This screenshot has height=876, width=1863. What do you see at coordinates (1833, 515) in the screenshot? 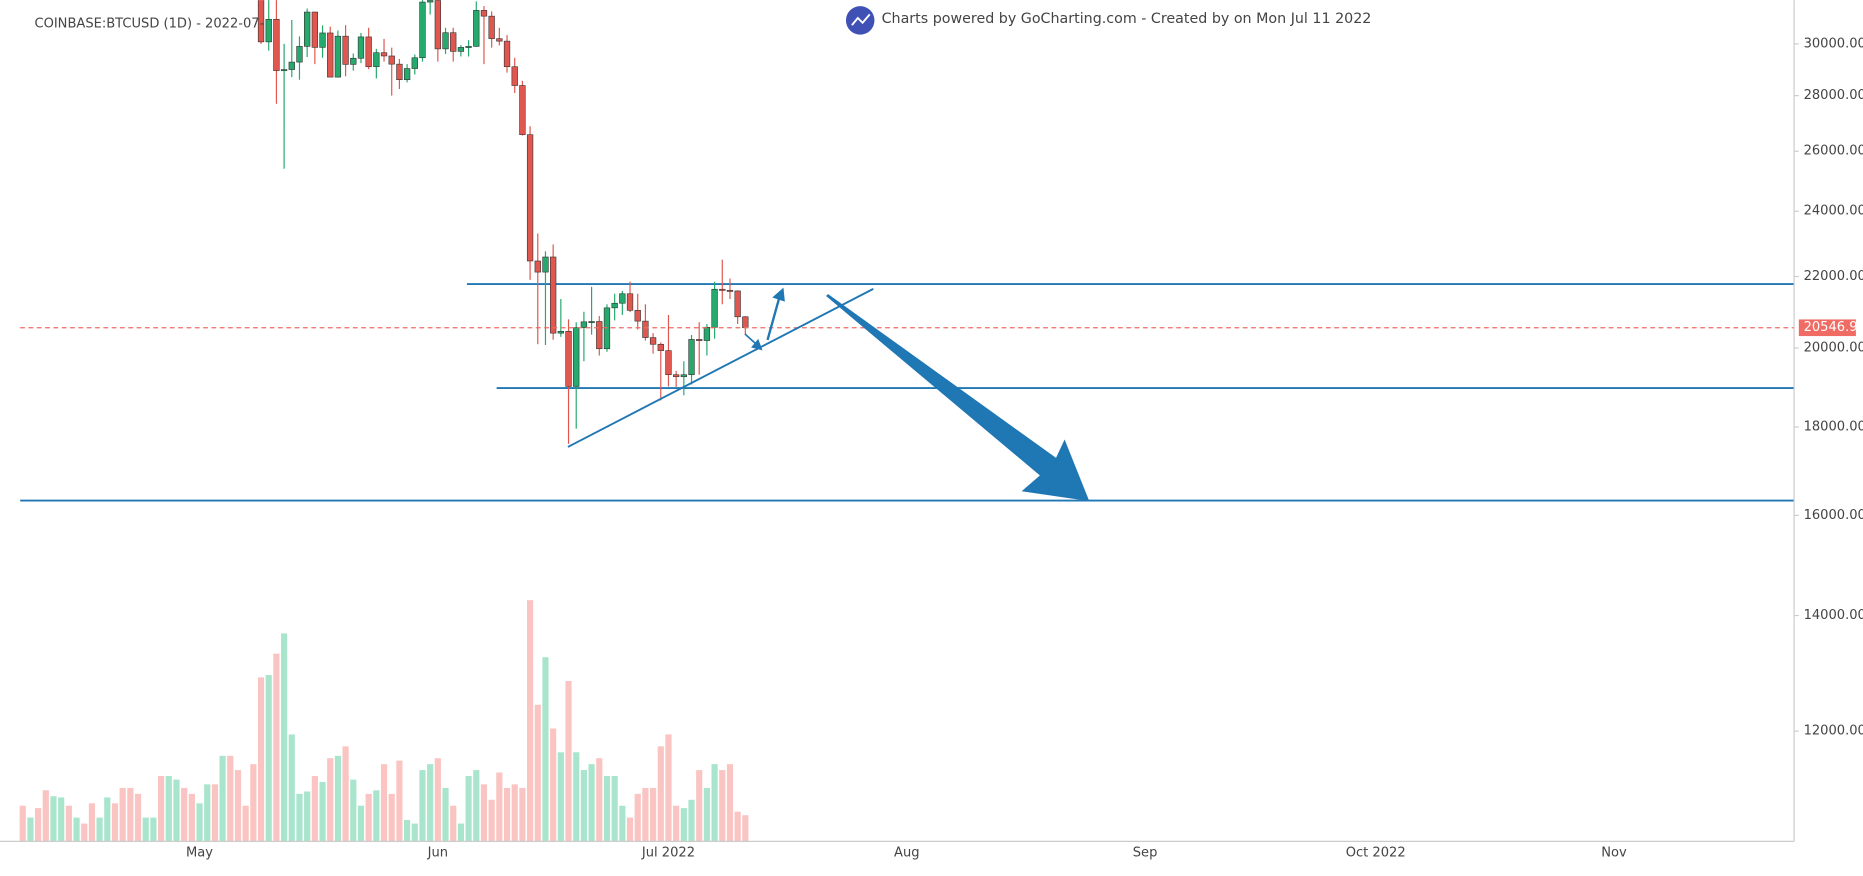
I see `y-tick-label: 16000.00` at bounding box center [1833, 515].